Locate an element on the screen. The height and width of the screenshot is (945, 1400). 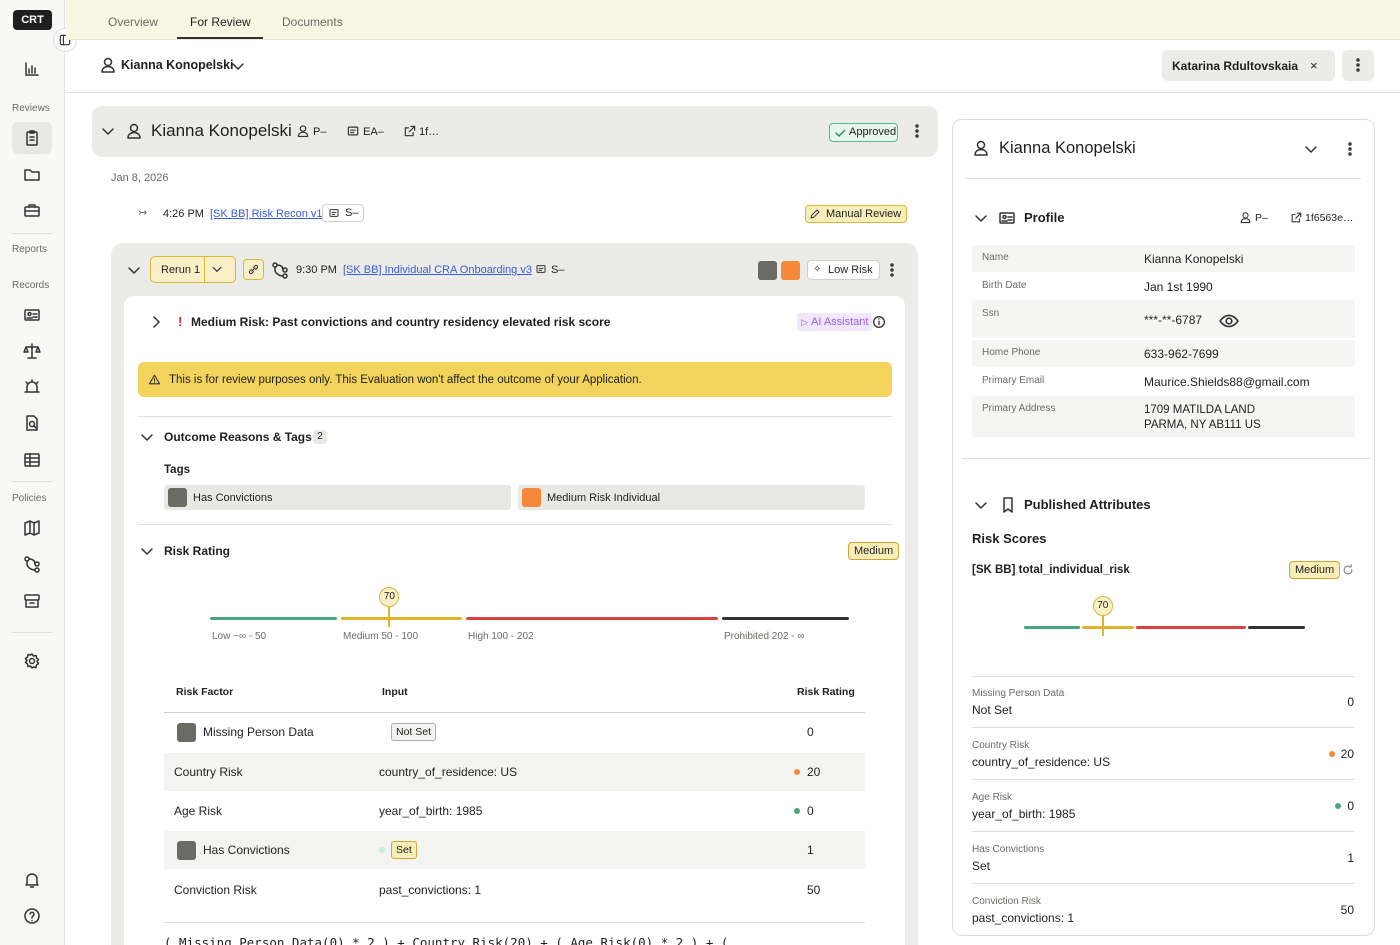
profile-badge: P– is located at coordinates (1261, 218).